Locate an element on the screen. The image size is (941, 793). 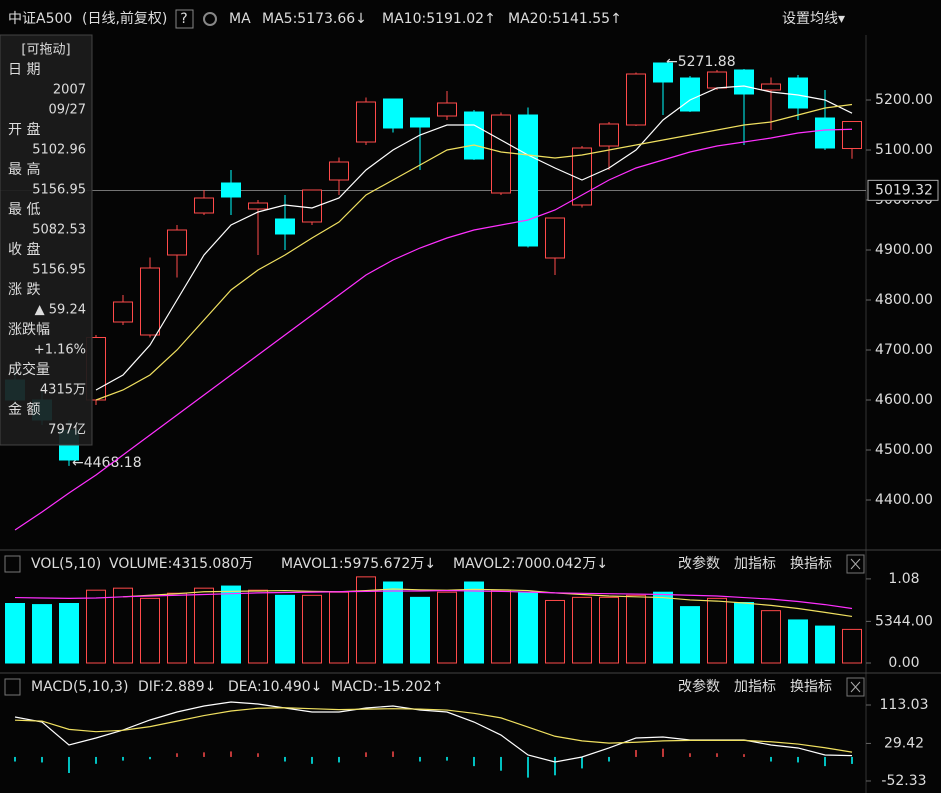
y-tick-label: 4400.00 is located at coordinates (904, 500).